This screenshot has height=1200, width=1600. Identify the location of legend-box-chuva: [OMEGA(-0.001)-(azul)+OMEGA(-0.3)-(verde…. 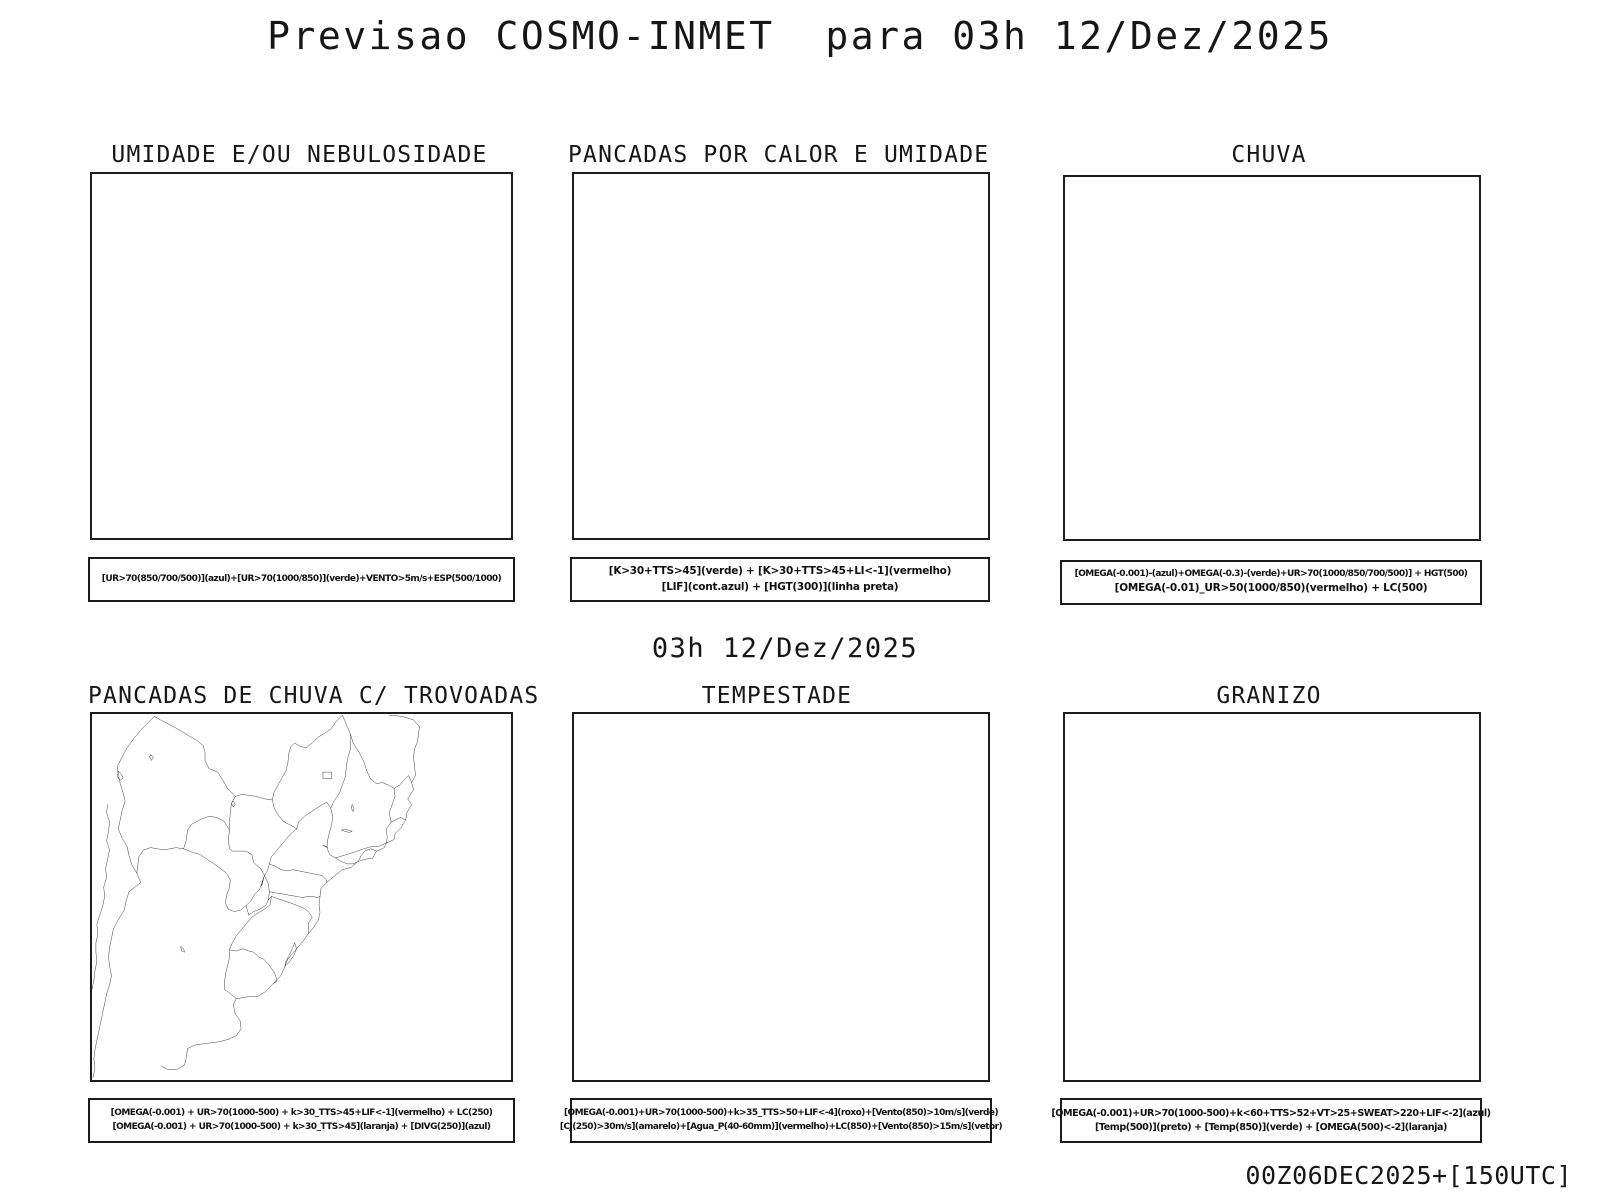
(1271, 582).